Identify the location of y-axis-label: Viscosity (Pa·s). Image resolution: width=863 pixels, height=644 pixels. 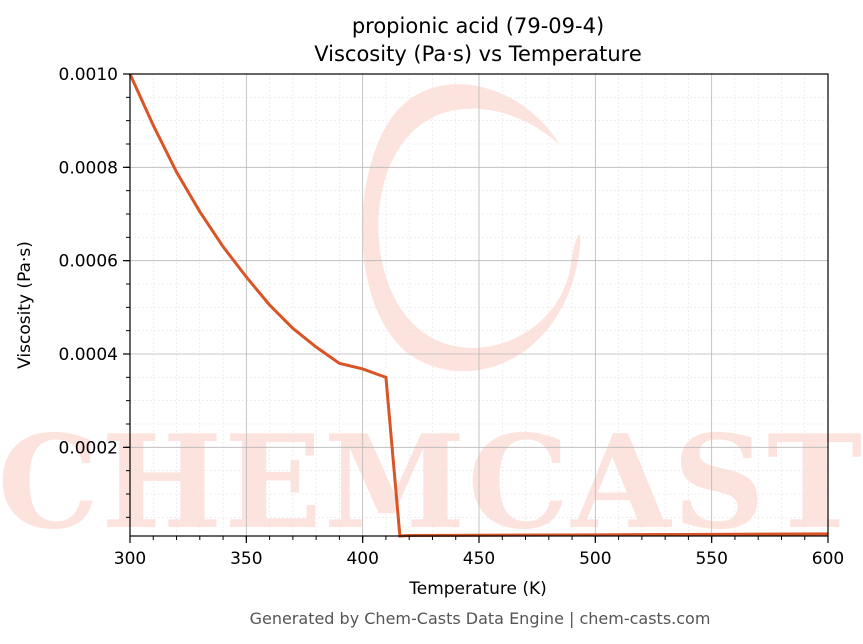
(25, 305).